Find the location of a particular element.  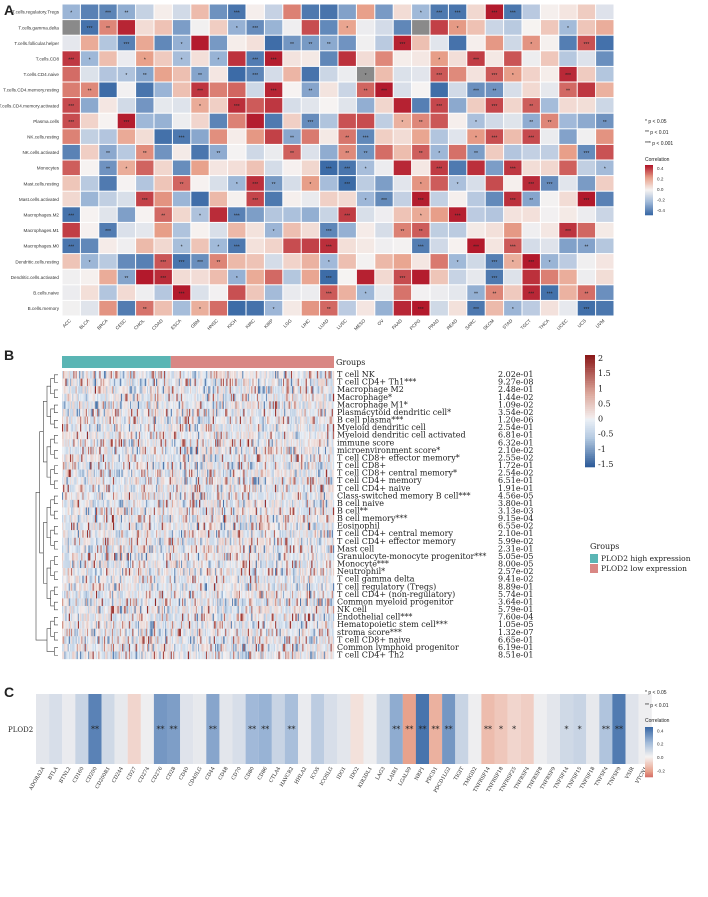

b-row-pvalue: 2.02e-01 is located at coordinates (515, 374).